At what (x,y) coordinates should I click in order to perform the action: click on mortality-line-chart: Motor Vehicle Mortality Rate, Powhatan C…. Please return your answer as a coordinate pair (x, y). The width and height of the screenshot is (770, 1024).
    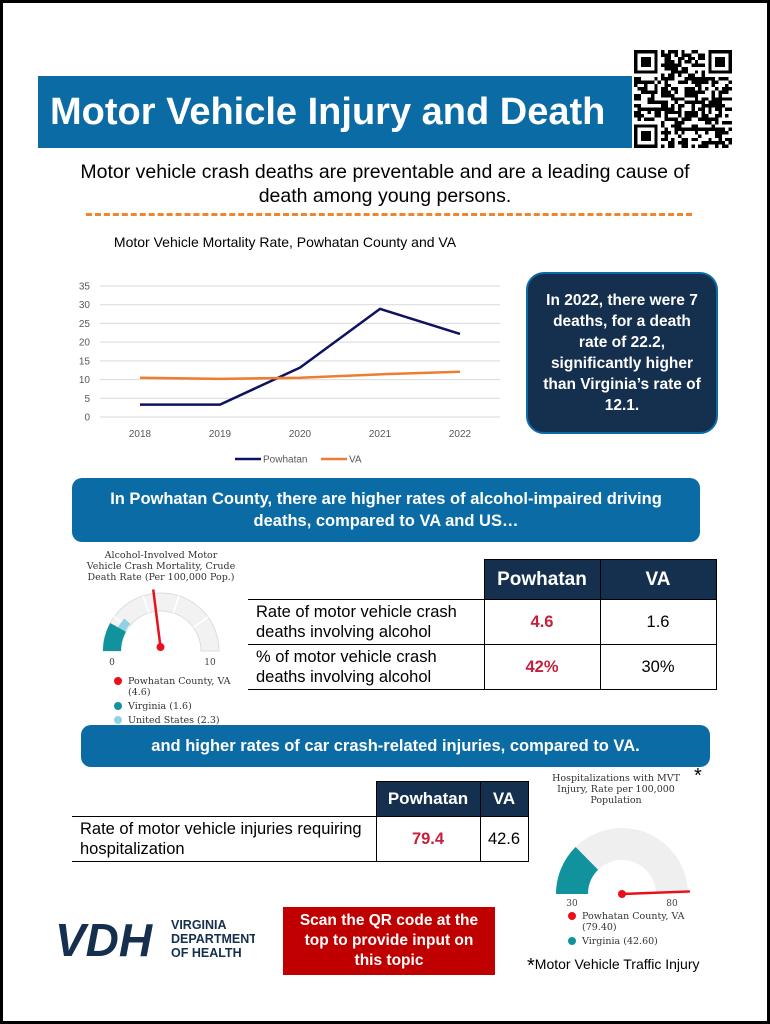
    Looking at the image, I should click on (285, 350).